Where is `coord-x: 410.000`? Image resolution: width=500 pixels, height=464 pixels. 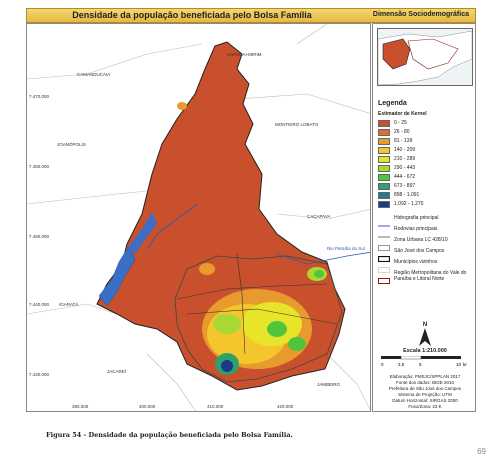 coord-x: 410.000 is located at coordinates (215, 406).